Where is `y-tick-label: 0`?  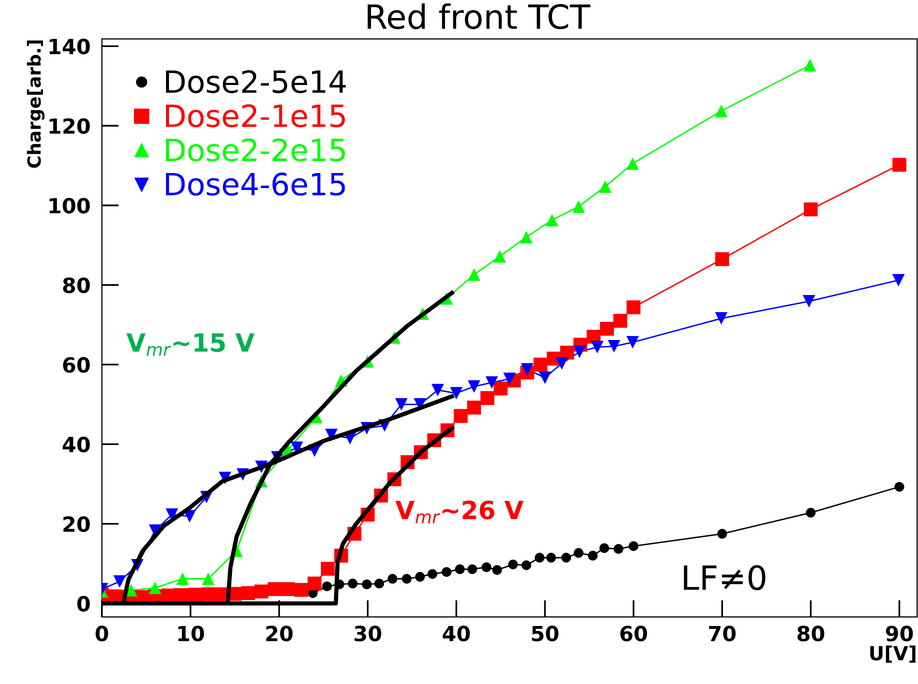 y-tick-label: 0 is located at coordinates (83, 604).